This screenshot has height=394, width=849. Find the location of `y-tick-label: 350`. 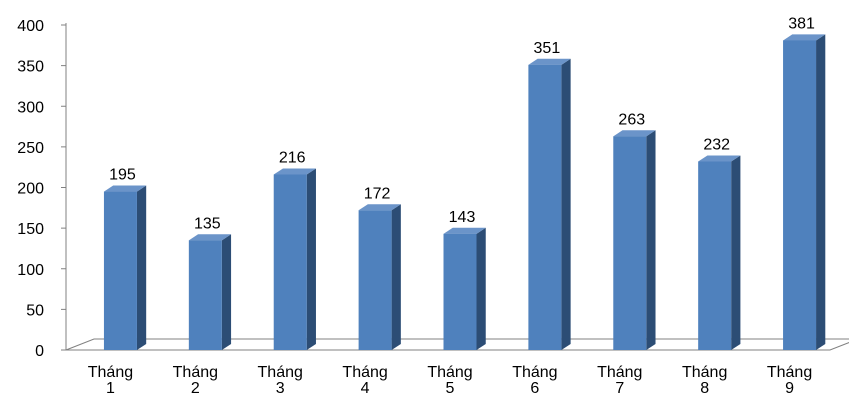

y-tick-label: 350 is located at coordinates (30, 67).